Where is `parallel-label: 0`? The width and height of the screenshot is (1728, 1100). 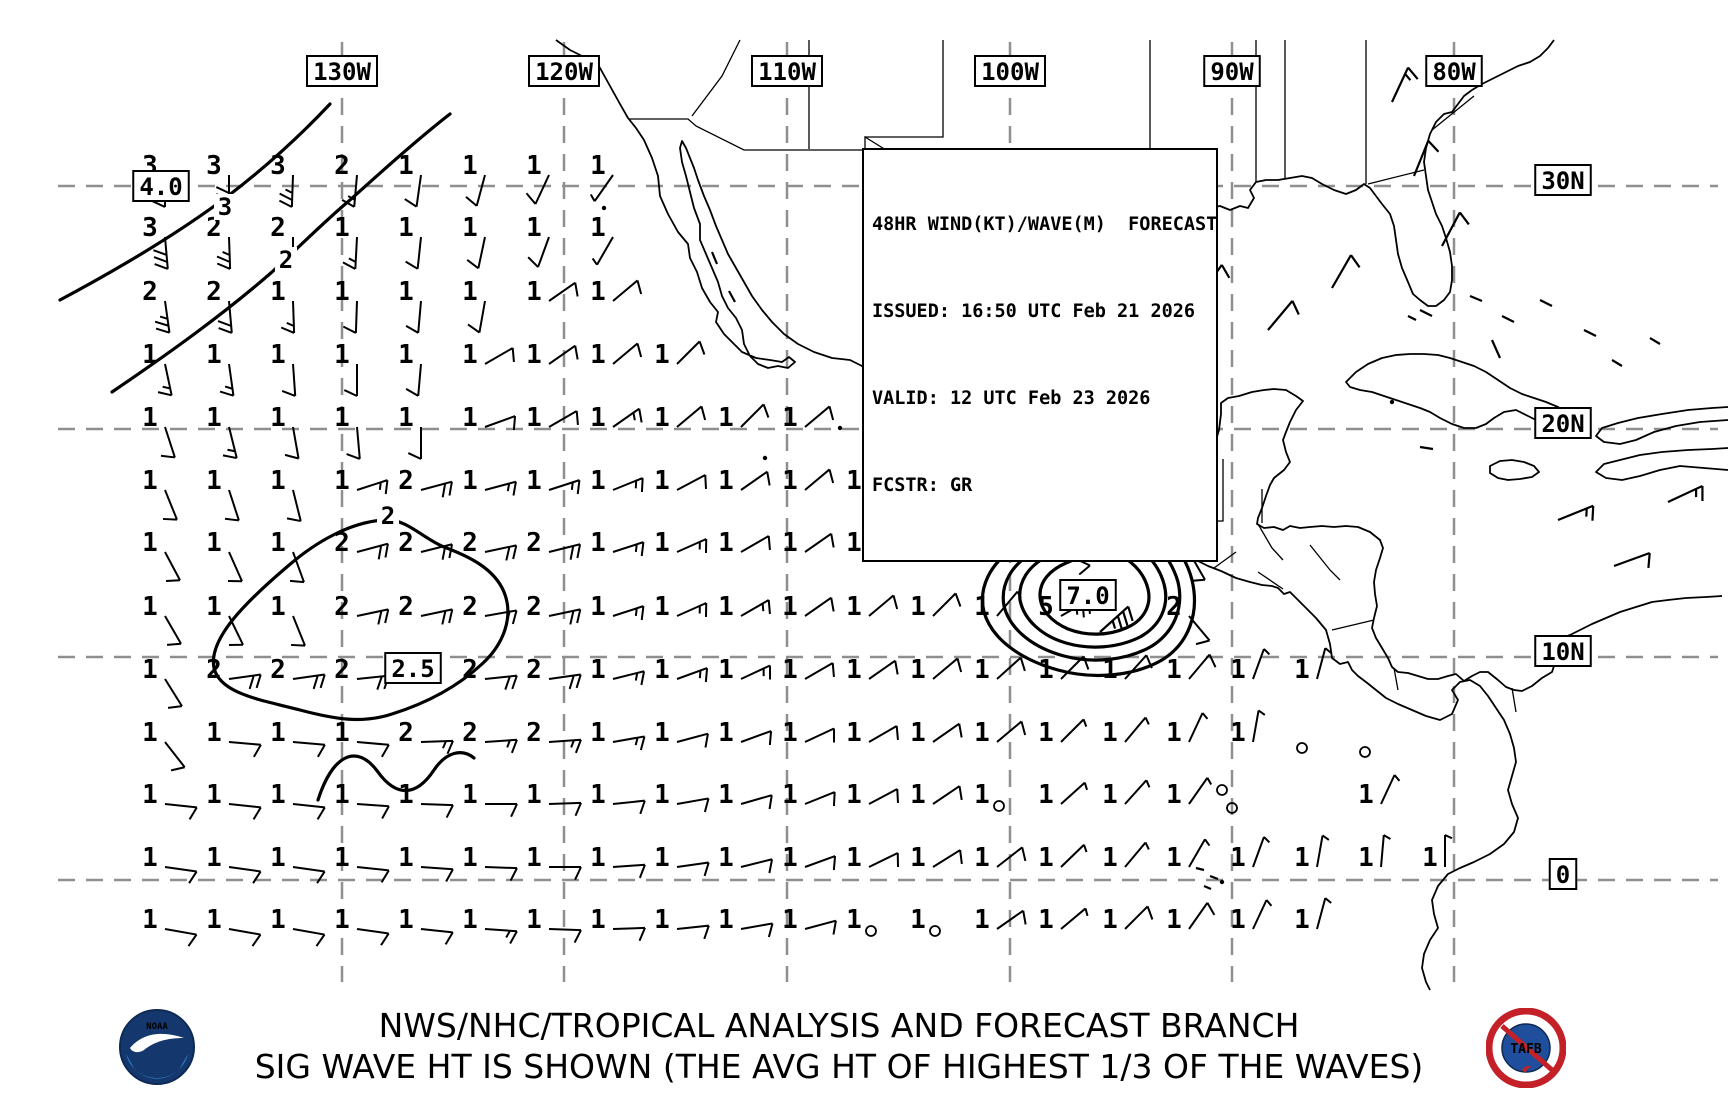 parallel-label: 0 is located at coordinates (1563, 875).